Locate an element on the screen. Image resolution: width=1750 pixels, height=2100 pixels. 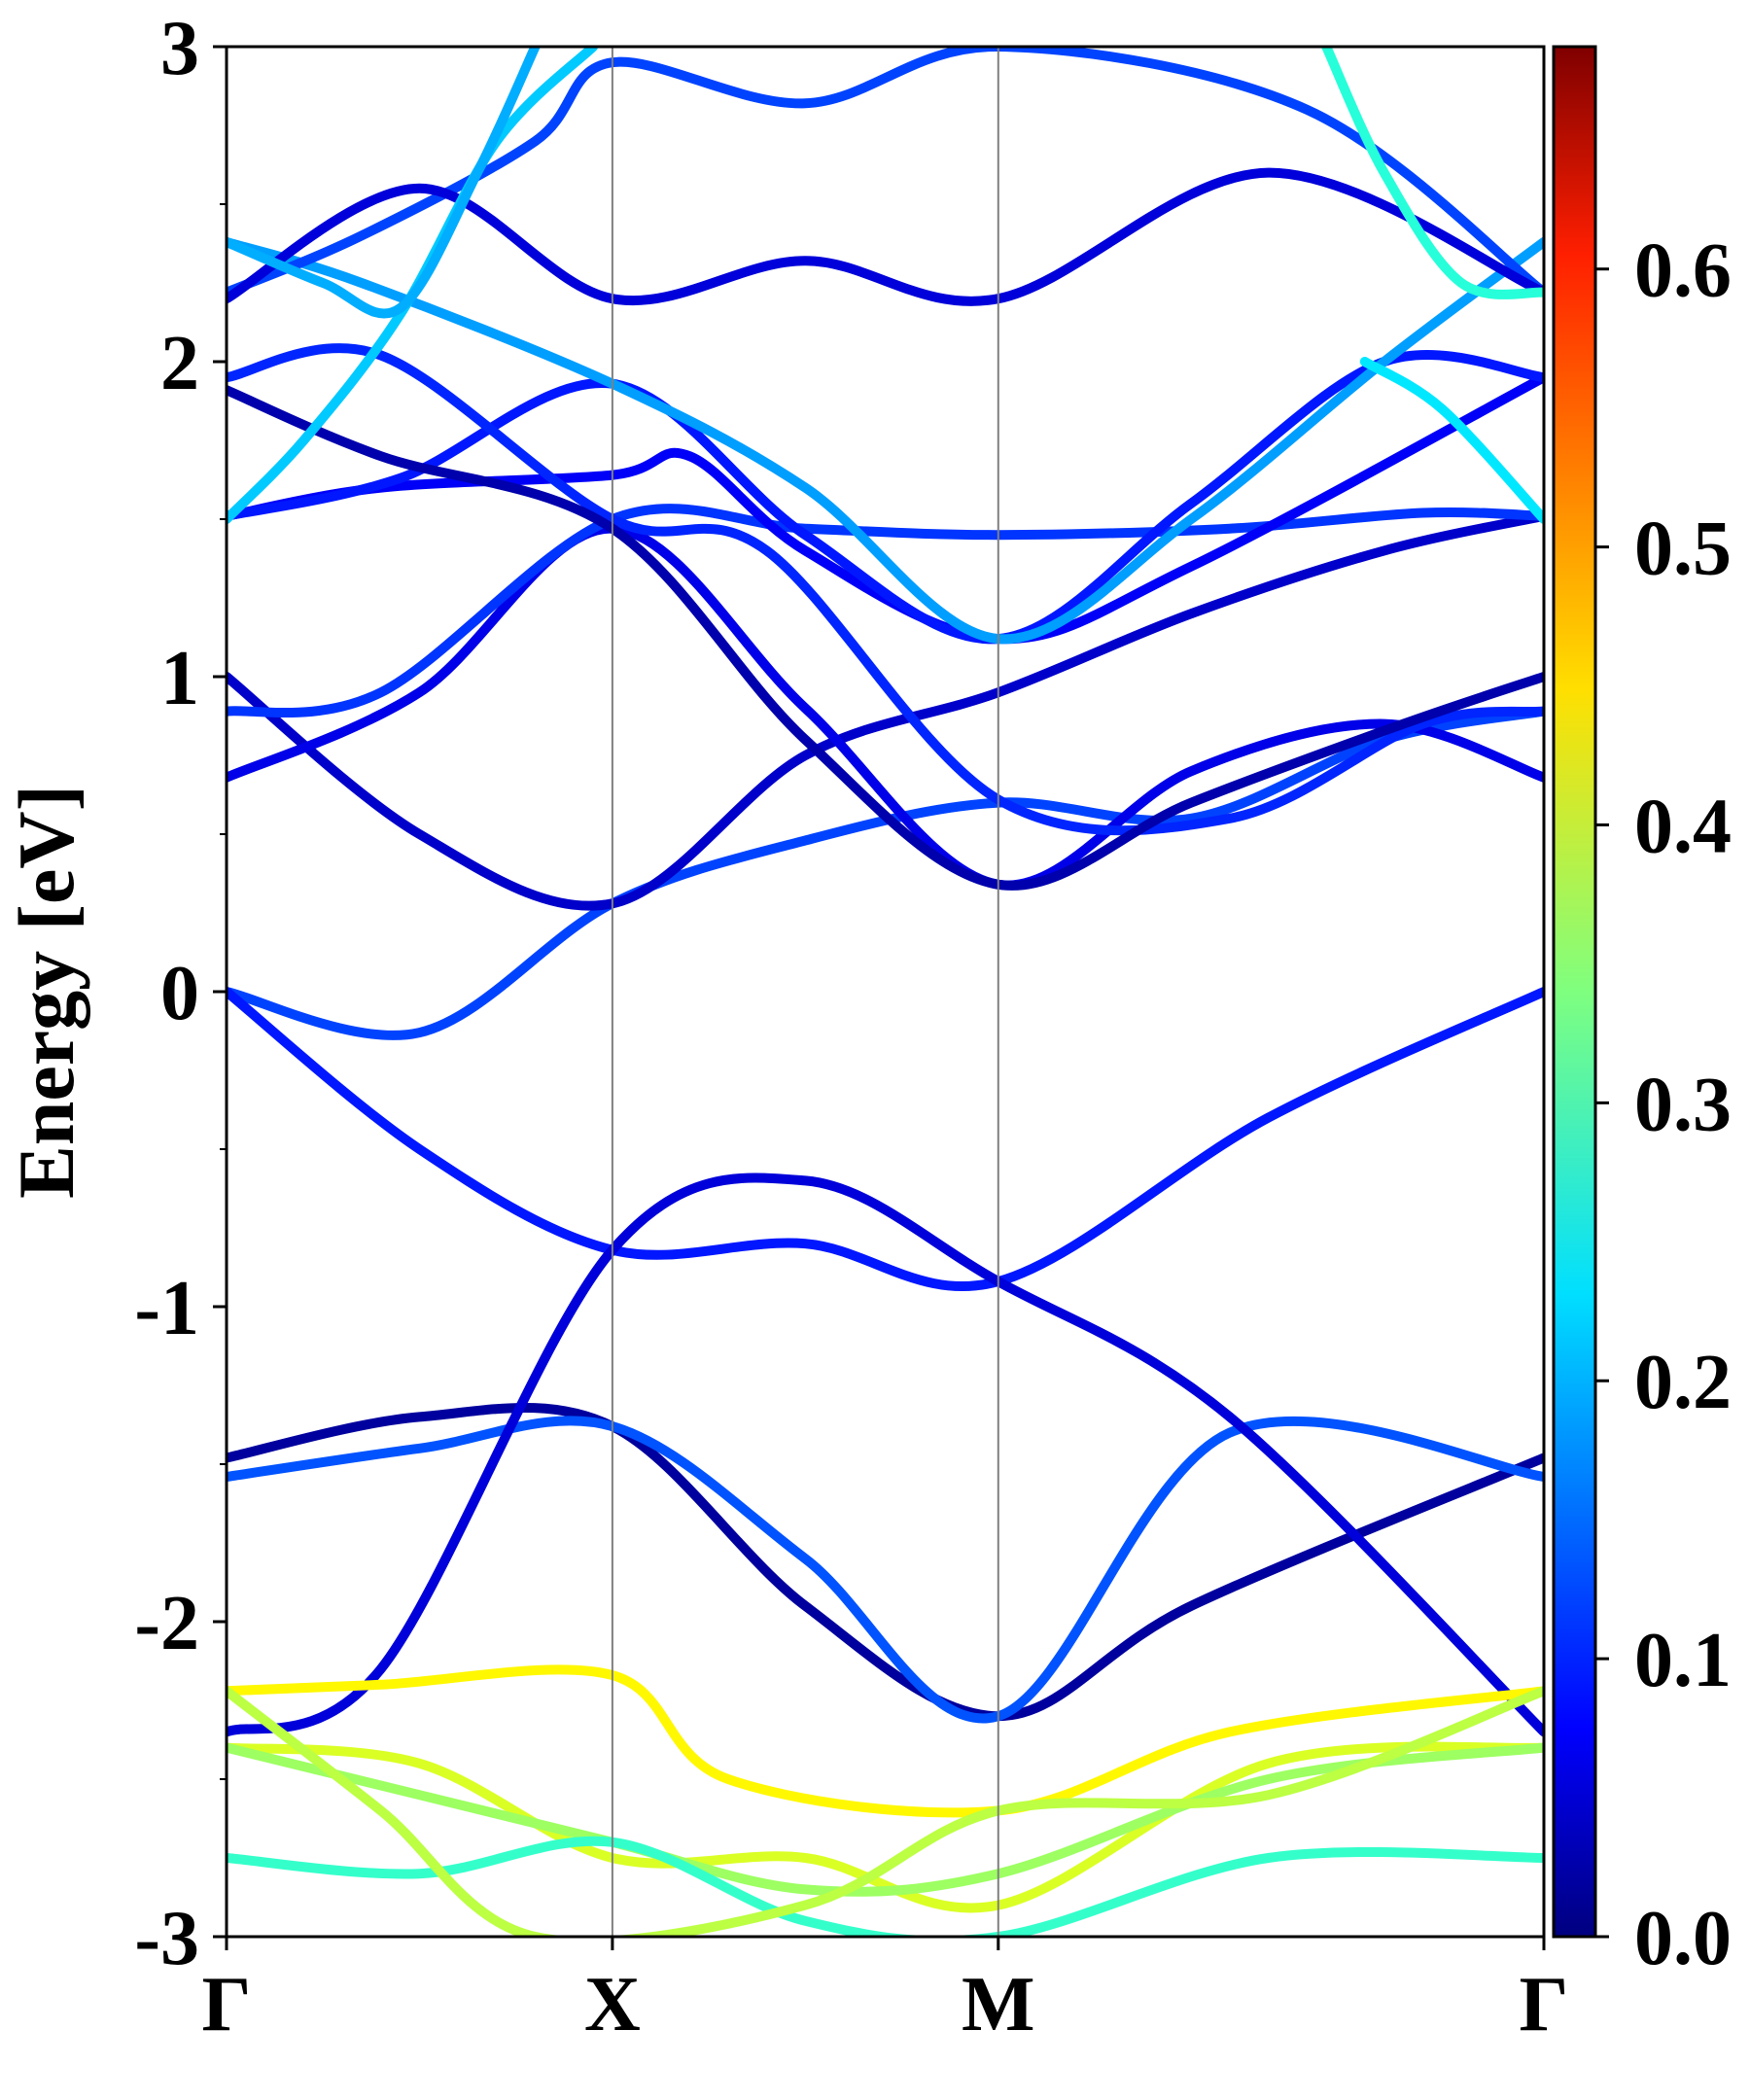
y-tick-label: 1 is located at coordinates (179, 678).